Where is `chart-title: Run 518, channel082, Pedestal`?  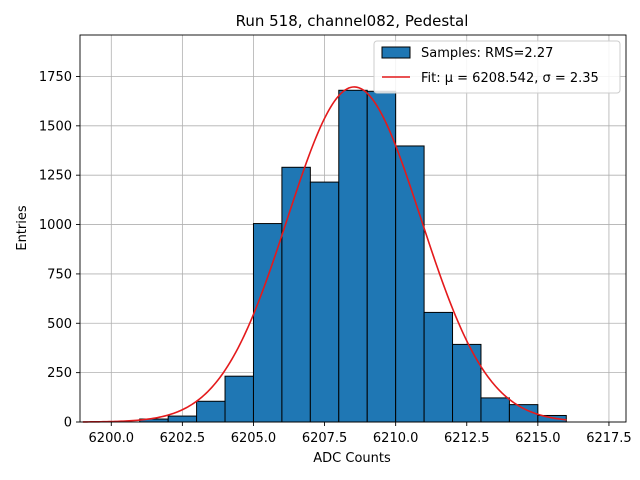
chart-title: Run 518, channel082, Pedestal is located at coordinates (352, 21).